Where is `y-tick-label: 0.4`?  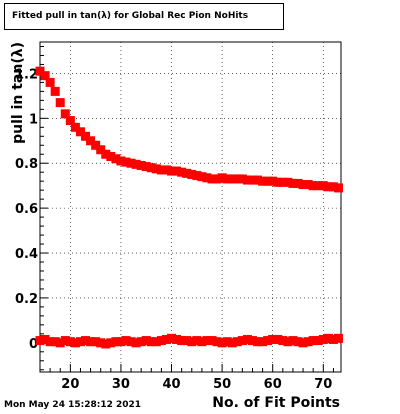 y-tick-label: 0.4 is located at coordinates (26, 254).